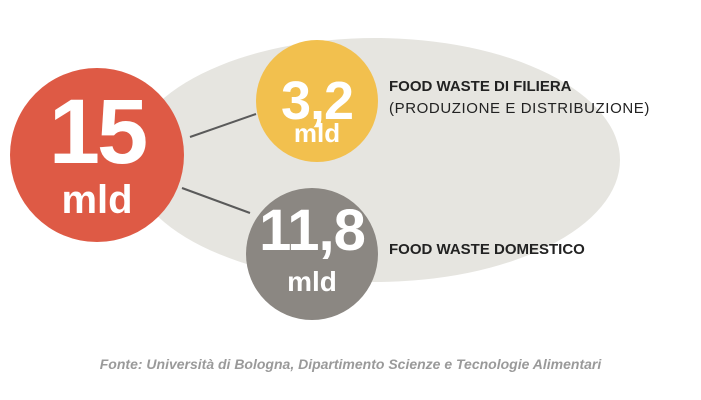 This screenshot has width=701, height=400. I want to click on total-circle, so click(97, 155).